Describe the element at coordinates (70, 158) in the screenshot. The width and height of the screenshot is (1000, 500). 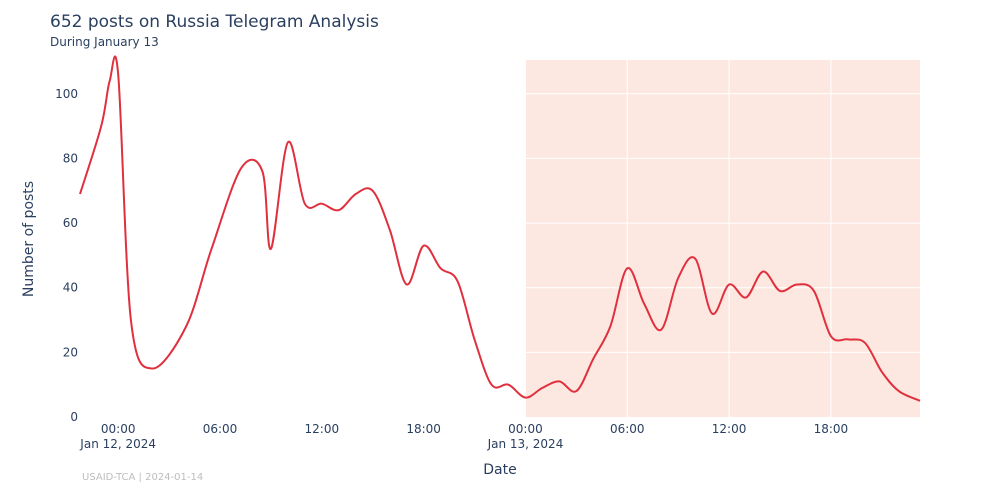
I see `y-tick-label: 80` at that location.